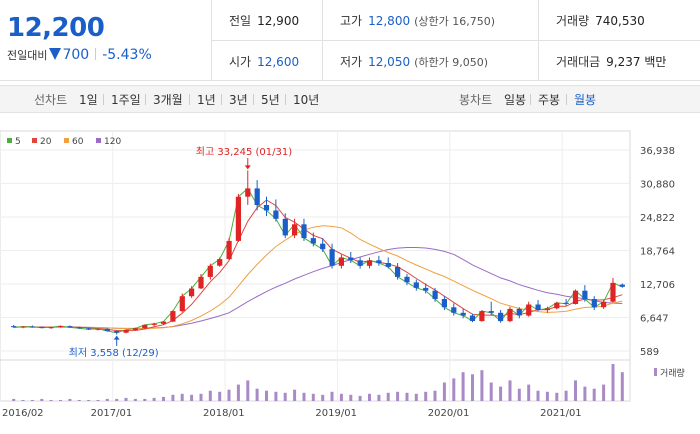 The height and width of the screenshot is (434, 700). Describe the element at coordinates (351, 62) in the screenshot. I see `stat-label: 저가` at that location.